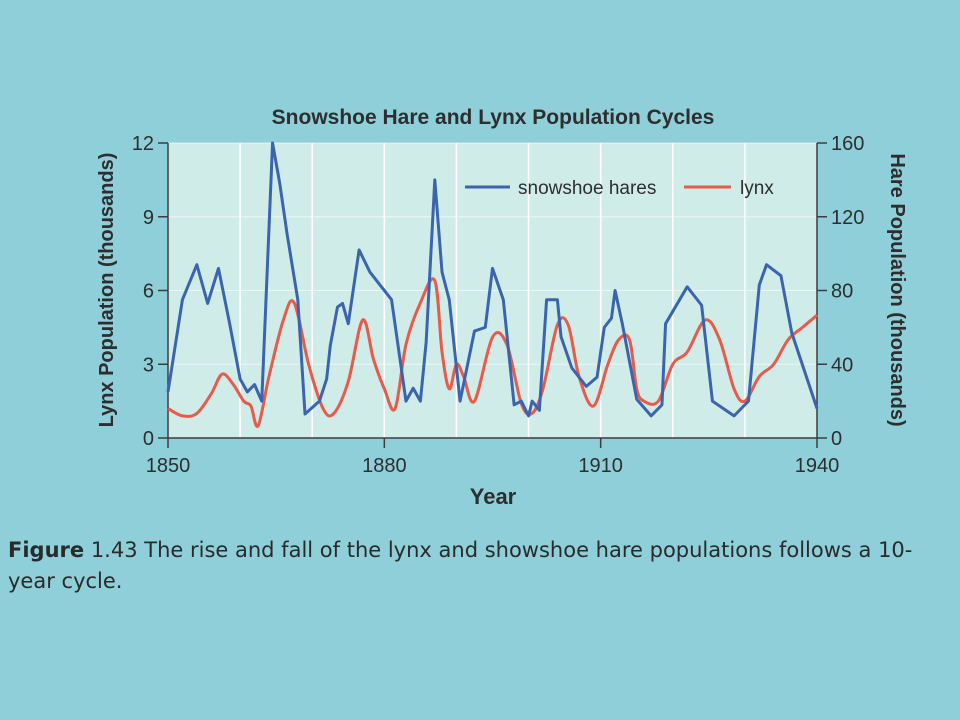 The height and width of the screenshot is (720, 960). I want to click on legend-label-hares: snowshoe hares, so click(587, 188).